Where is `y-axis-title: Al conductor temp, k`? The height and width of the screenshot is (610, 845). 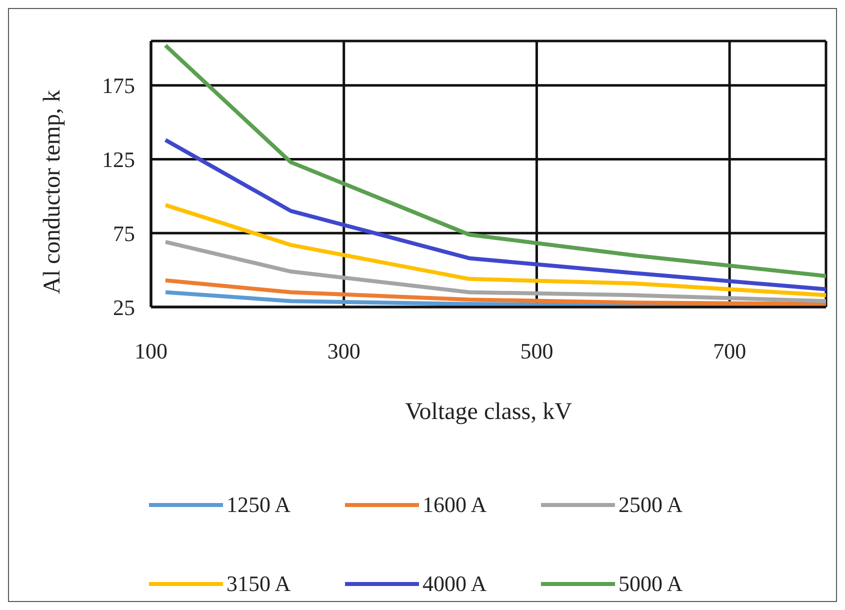 y-axis-title: Al conductor temp, k is located at coordinates (53, 192).